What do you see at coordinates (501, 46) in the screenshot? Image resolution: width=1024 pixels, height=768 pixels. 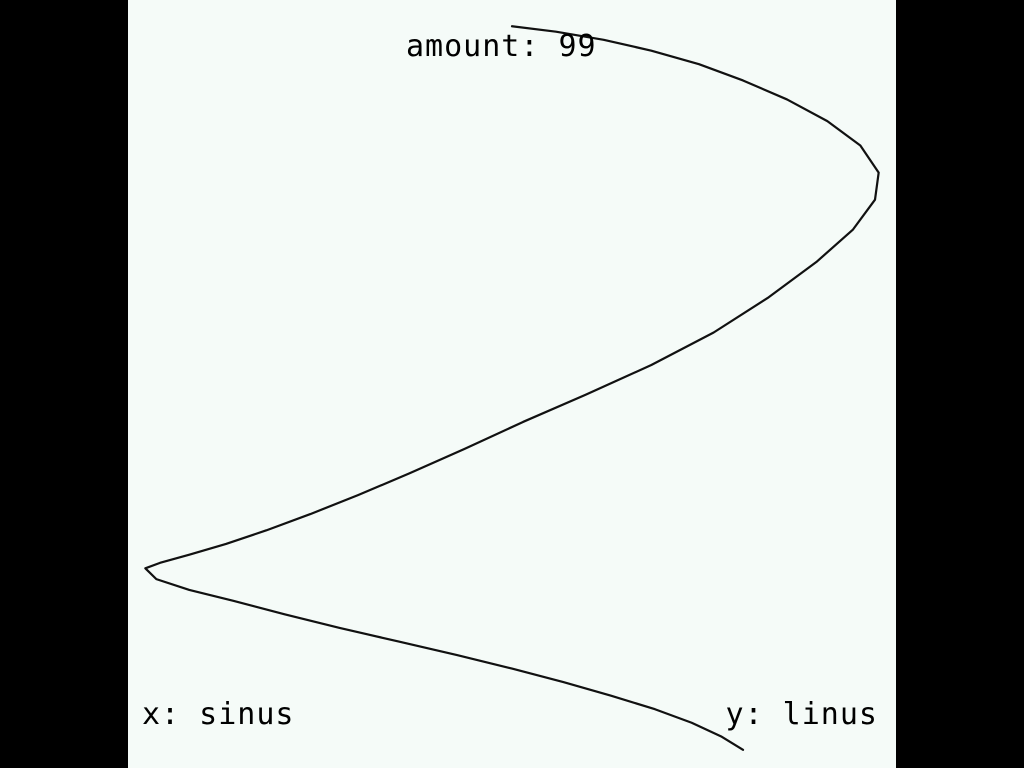 I see `amount-readout: amount: 99` at bounding box center [501, 46].